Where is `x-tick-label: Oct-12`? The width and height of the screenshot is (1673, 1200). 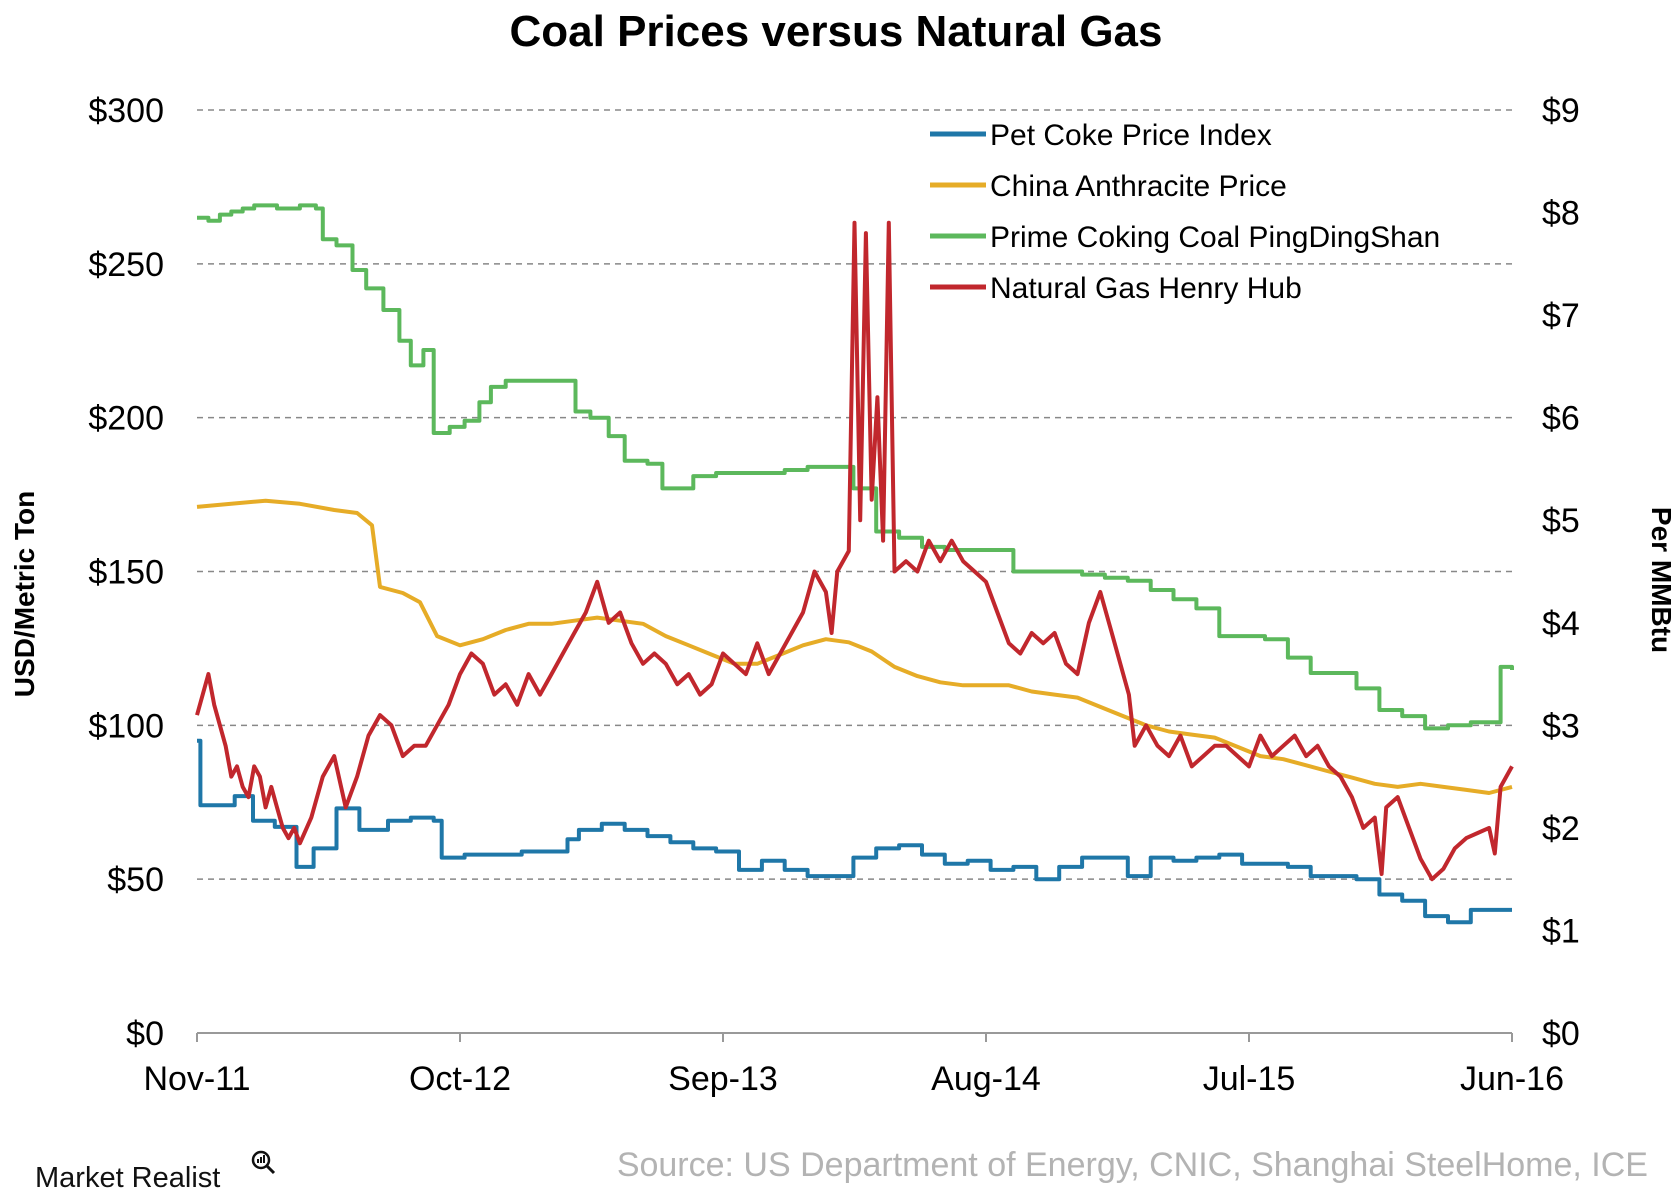
x-tick-label: Oct-12 is located at coordinates (460, 1079).